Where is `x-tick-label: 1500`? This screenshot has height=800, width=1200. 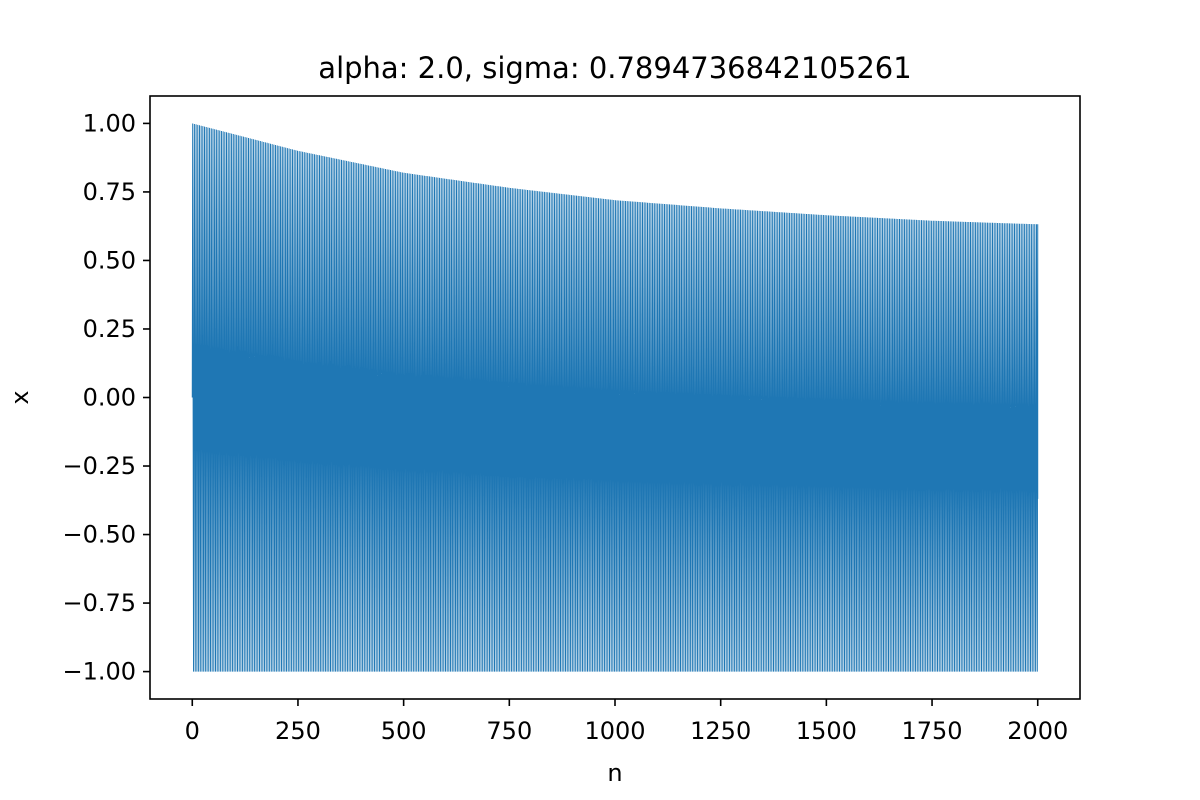
x-tick-label: 1500 is located at coordinates (826, 731).